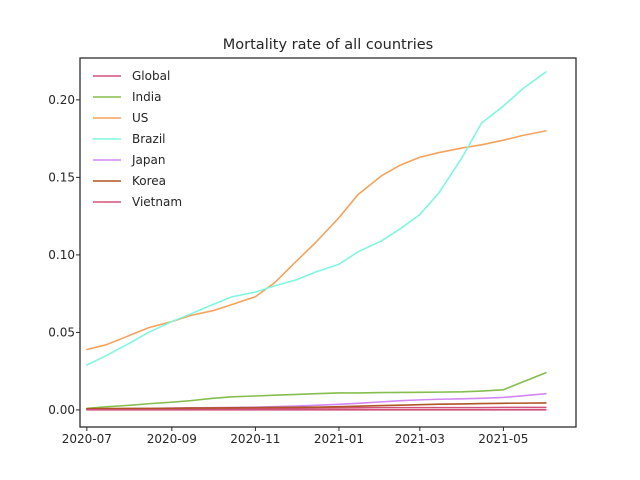 Image resolution: width=640 pixels, height=480 pixels. I want to click on legend-item-vietnam: Vietnam, so click(137, 202).